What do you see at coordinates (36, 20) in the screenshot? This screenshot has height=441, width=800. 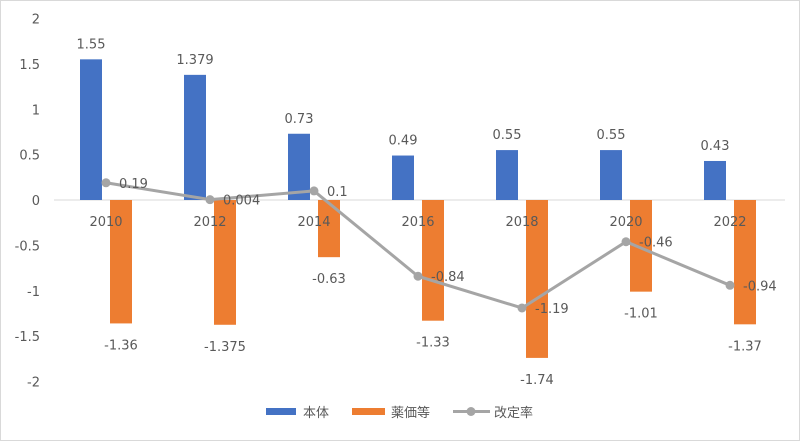 I see `y-tick-label: 2` at bounding box center [36, 20].